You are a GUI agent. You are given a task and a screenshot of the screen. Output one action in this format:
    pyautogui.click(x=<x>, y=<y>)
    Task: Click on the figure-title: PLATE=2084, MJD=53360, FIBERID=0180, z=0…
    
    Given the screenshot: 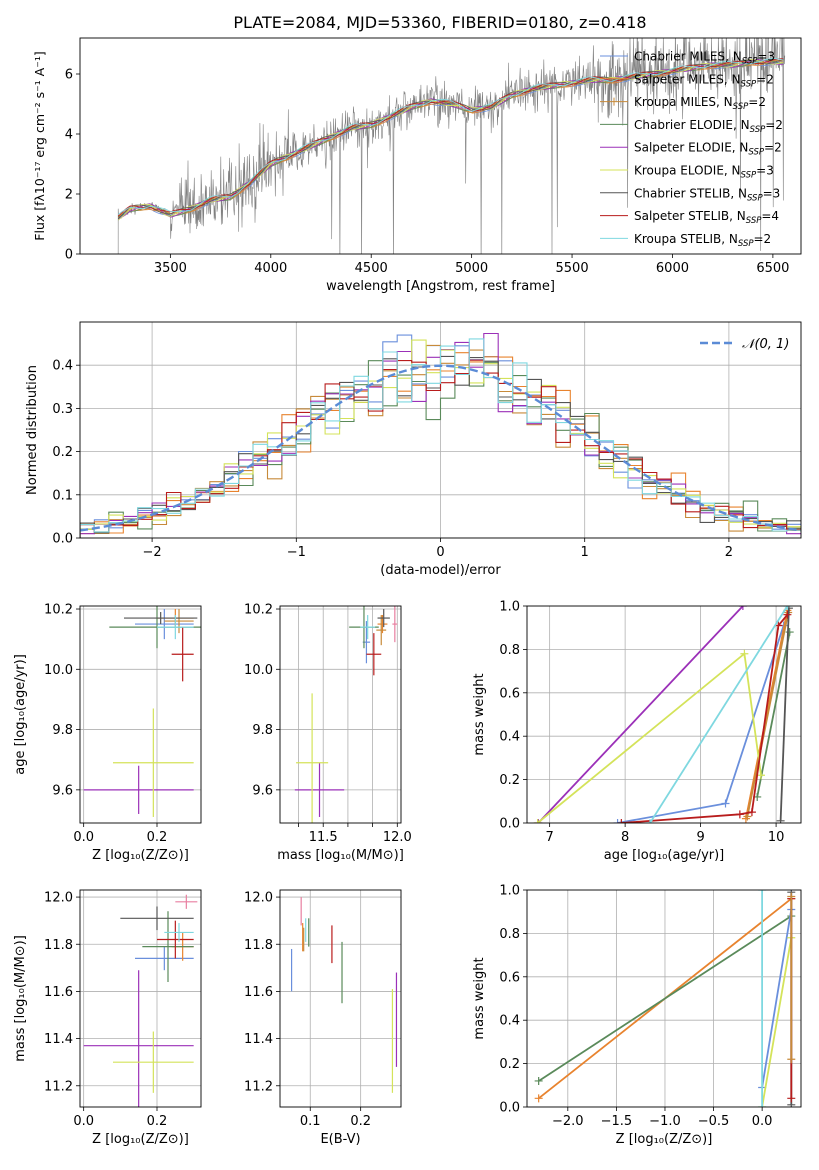 What is the action you would take?
    pyautogui.click(x=439, y=22)
    